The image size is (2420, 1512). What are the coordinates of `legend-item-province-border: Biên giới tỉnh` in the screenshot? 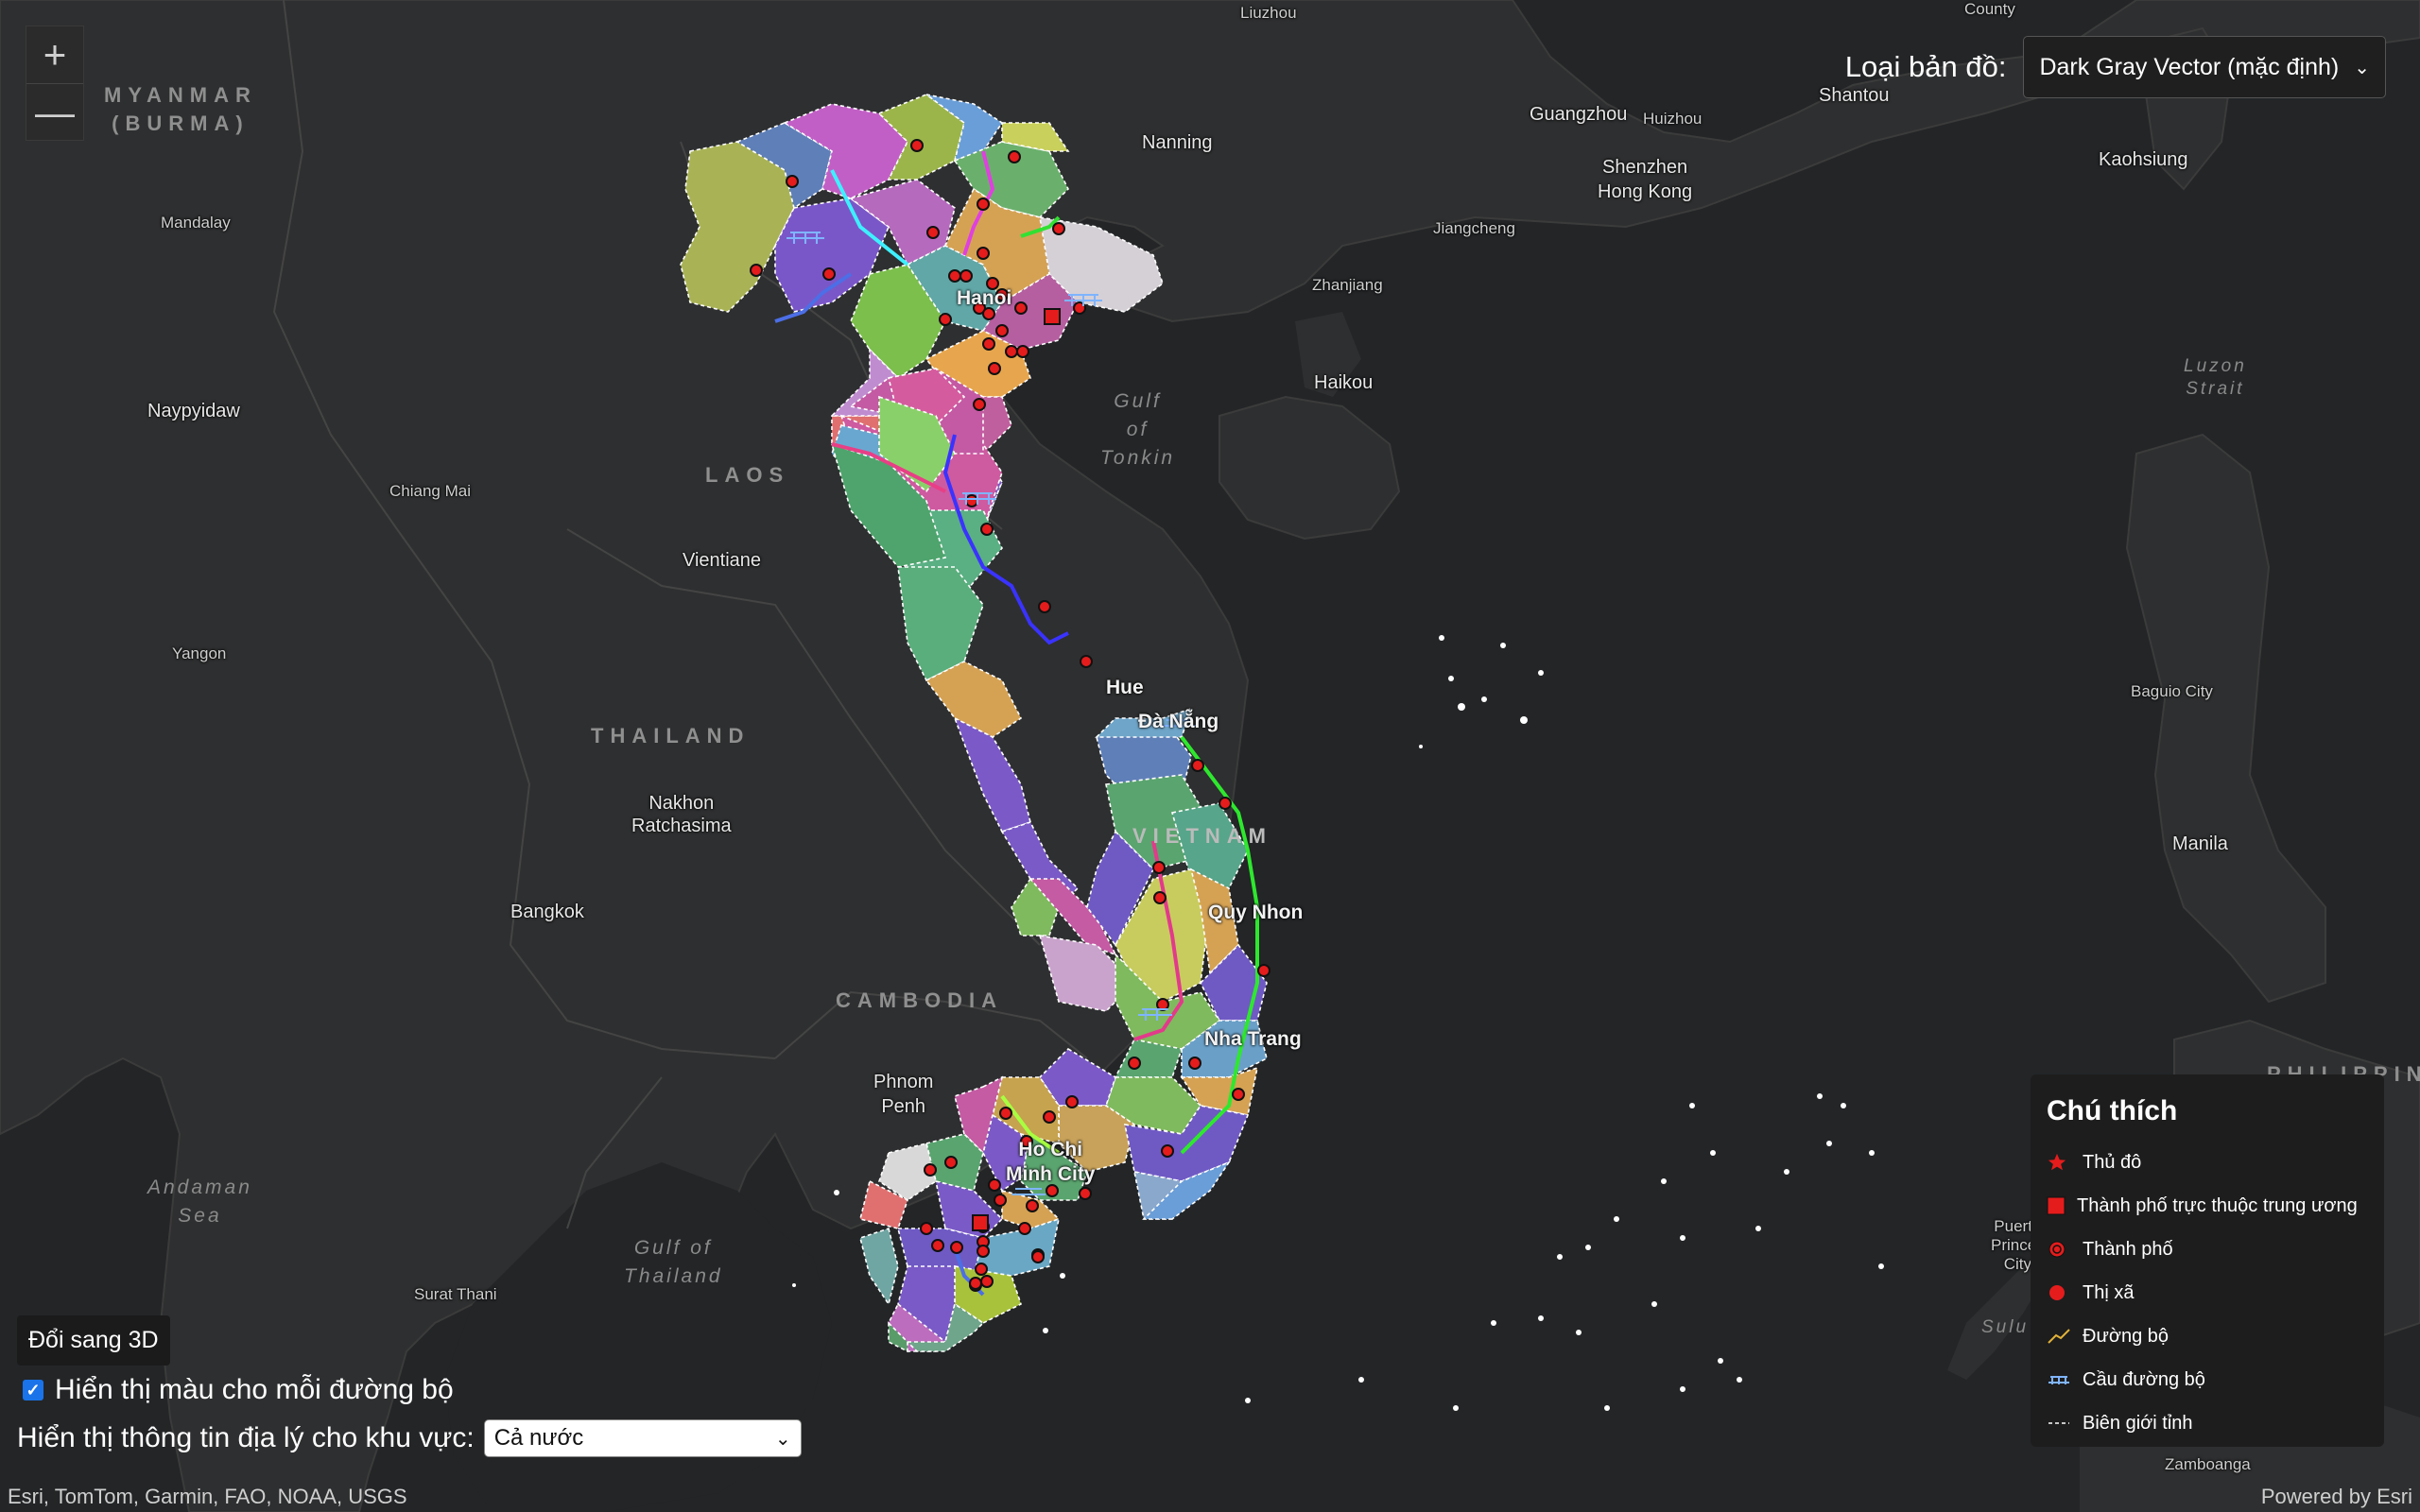 It's located at (2215, 1423).